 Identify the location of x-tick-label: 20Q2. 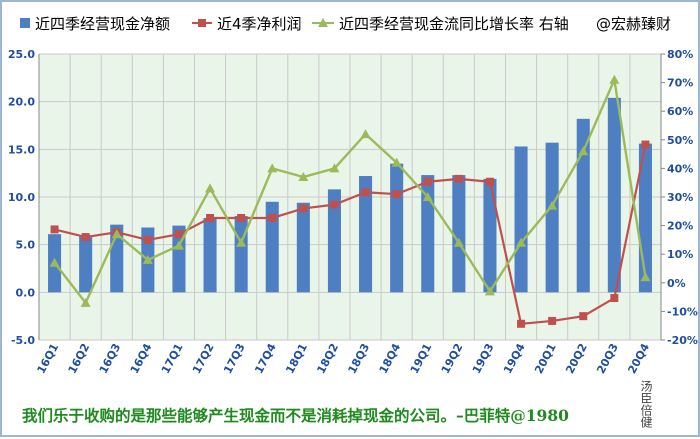
(576, 358).